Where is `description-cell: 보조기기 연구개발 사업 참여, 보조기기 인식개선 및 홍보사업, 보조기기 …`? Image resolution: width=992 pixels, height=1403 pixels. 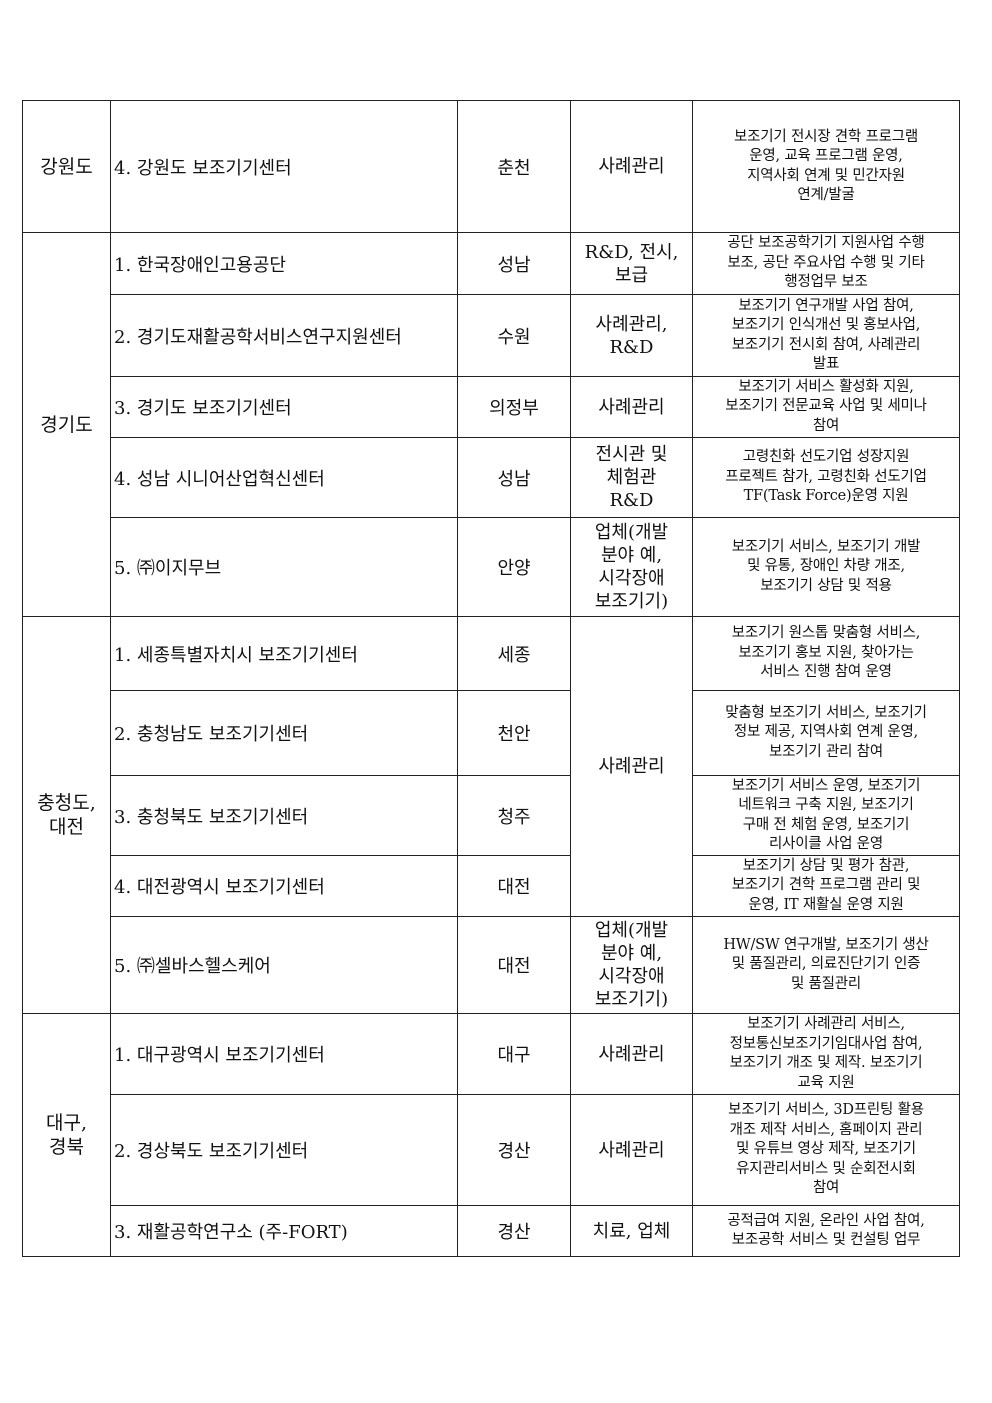 description-cell: 보조기기 연구개발 사업 참여, 보조기기 인식개선 및 홍보사업, 보조기기 … is located at coordinates (826, 335).